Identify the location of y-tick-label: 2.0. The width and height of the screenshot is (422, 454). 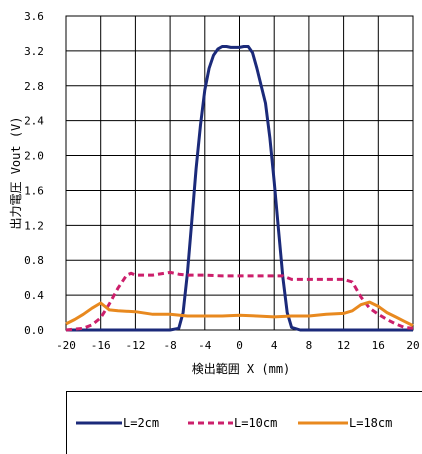
(34, 156).